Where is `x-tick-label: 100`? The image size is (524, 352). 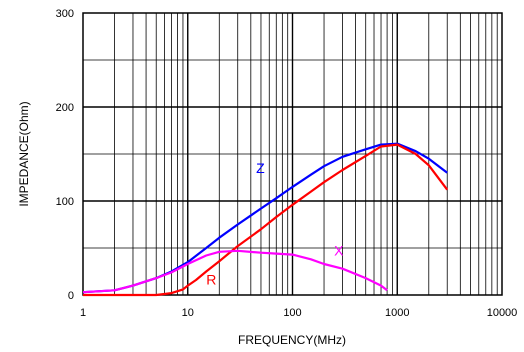
x-tick-label: 100 is located at coordinates (292, 313).